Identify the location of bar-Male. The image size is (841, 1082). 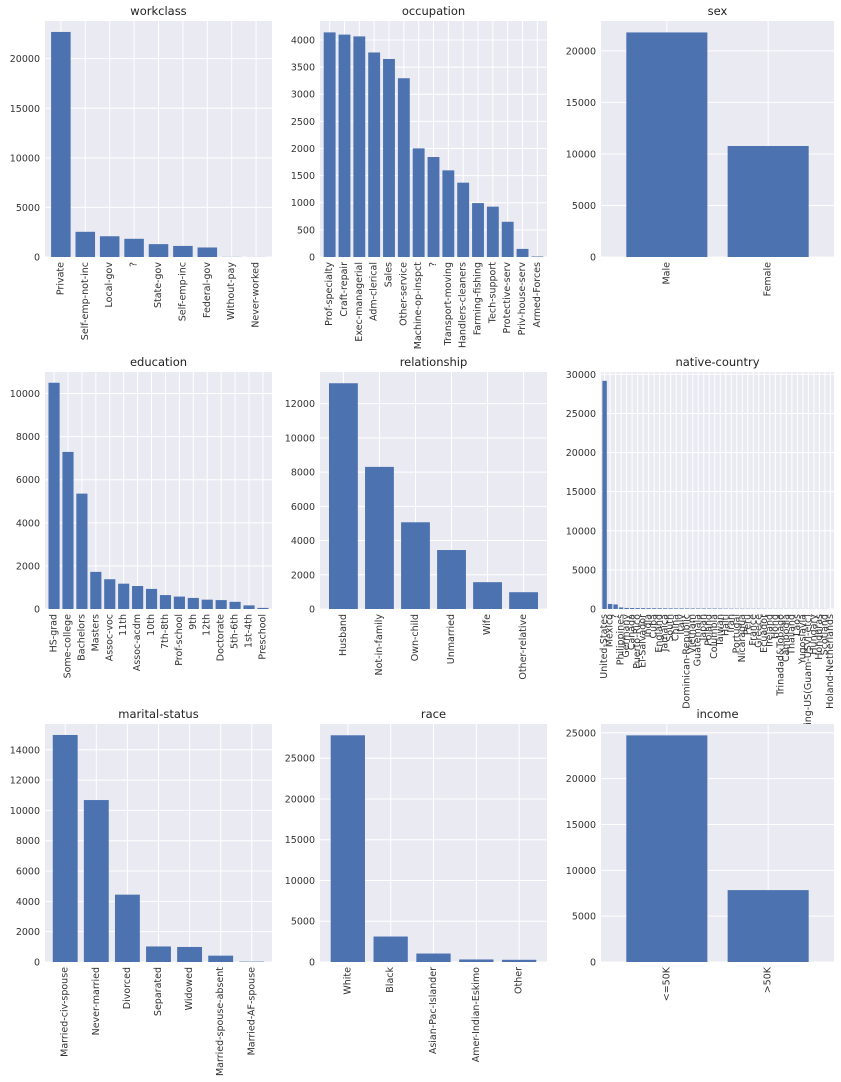
(667, 144).